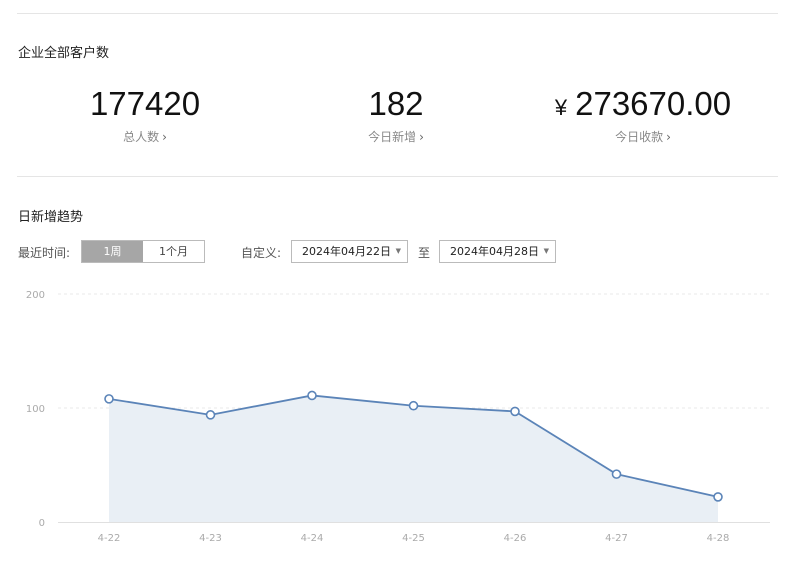 The image size is (793, 582). Describe the element at coordinates (64, 53) in the screenshot. I see `customers-section-title: 企业全部客户数` at that location.